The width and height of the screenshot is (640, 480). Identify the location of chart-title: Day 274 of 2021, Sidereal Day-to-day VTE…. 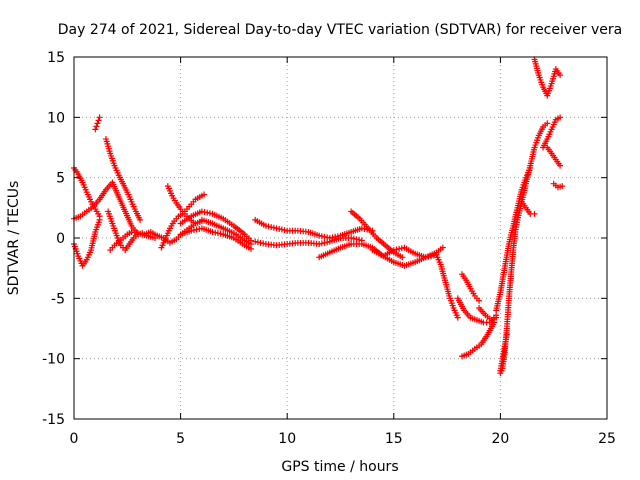
(340, 30).